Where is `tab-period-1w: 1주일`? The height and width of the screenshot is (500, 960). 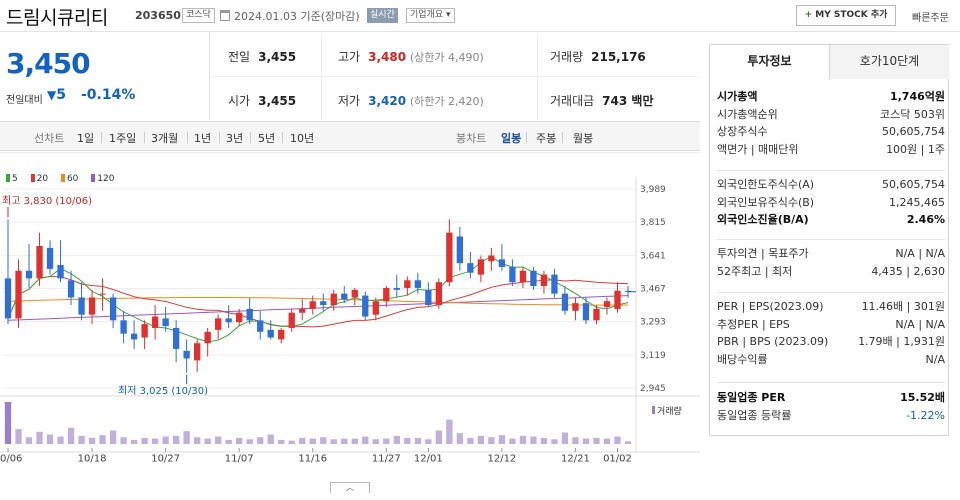 tab-period-1w: 1주일 is located at coordinates (123, 138).